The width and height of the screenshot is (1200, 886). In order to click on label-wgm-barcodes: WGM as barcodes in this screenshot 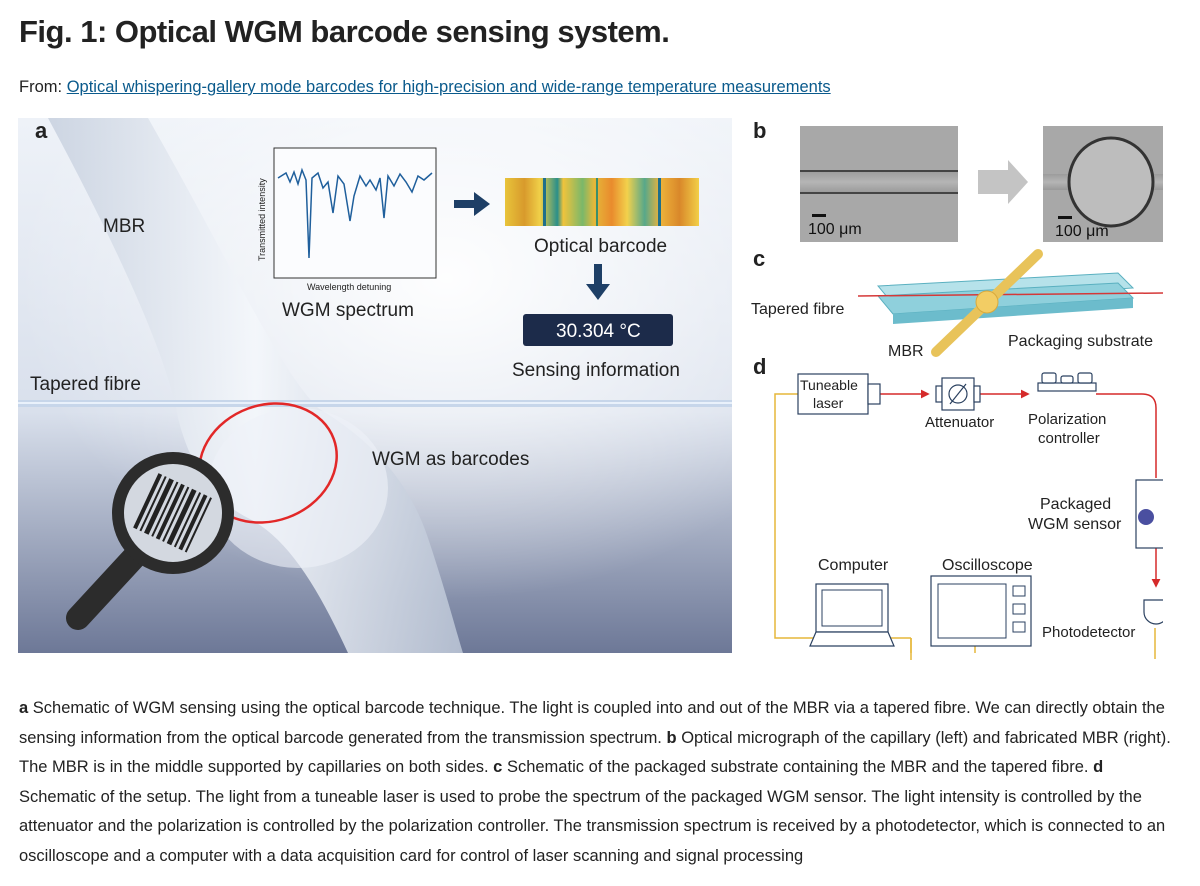, I will do `click(450, 459)`.